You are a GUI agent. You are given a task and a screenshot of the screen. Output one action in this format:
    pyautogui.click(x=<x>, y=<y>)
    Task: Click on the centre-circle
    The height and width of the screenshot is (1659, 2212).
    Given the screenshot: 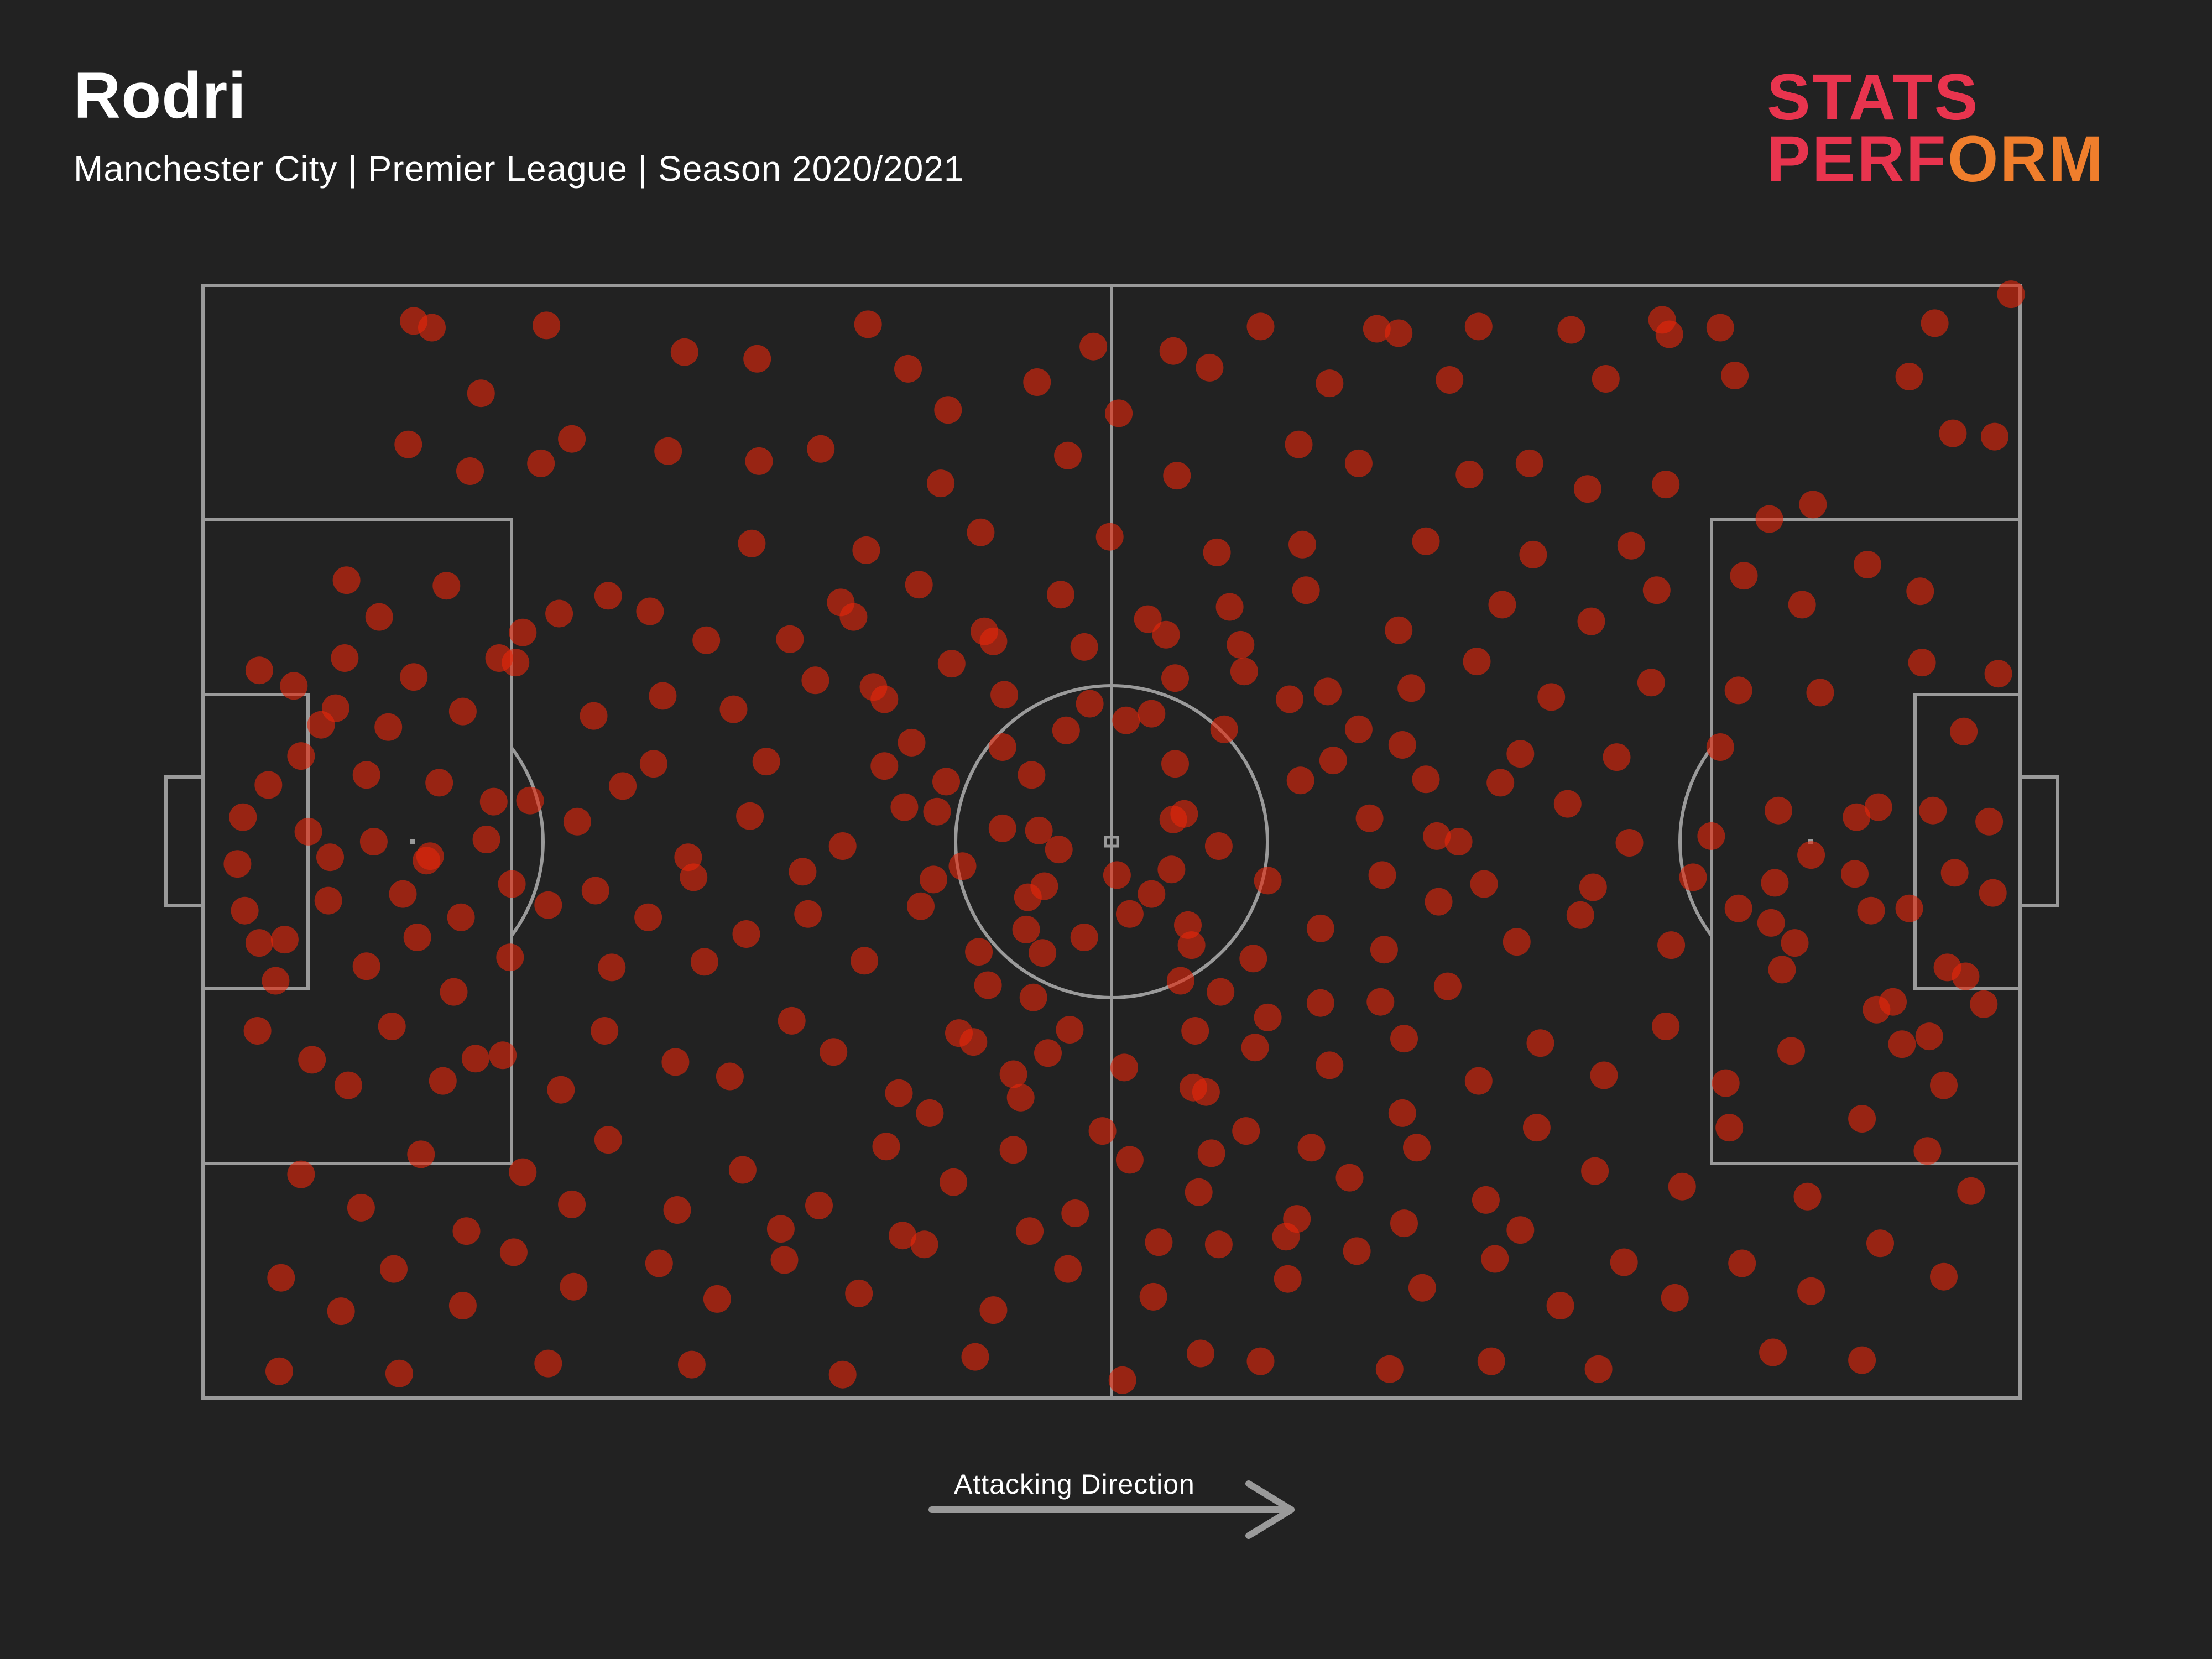 What is the action you would take?
    pyautogui.click(x=1112, y=842)
    